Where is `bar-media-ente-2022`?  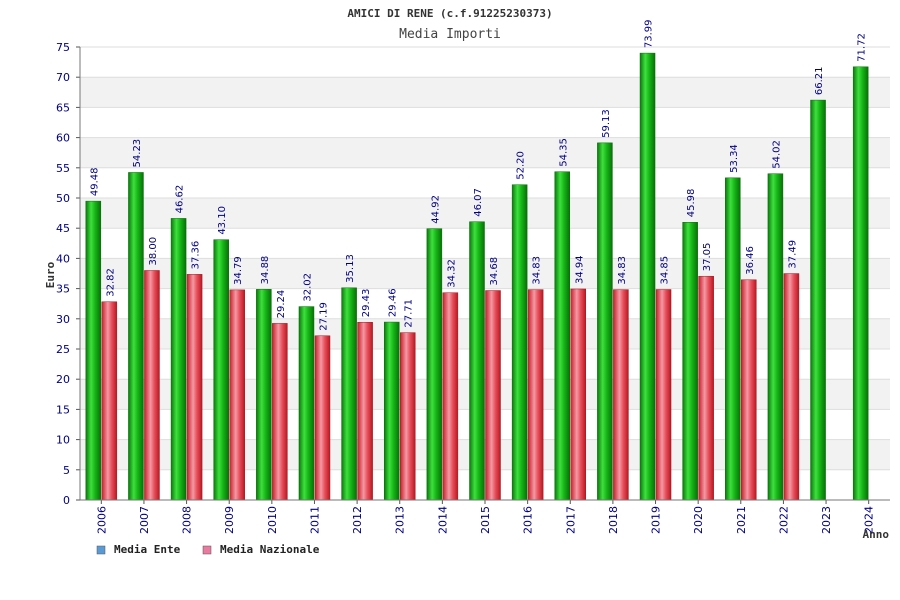
bar-media-ente-2022 is located at coordinates (775, 337).